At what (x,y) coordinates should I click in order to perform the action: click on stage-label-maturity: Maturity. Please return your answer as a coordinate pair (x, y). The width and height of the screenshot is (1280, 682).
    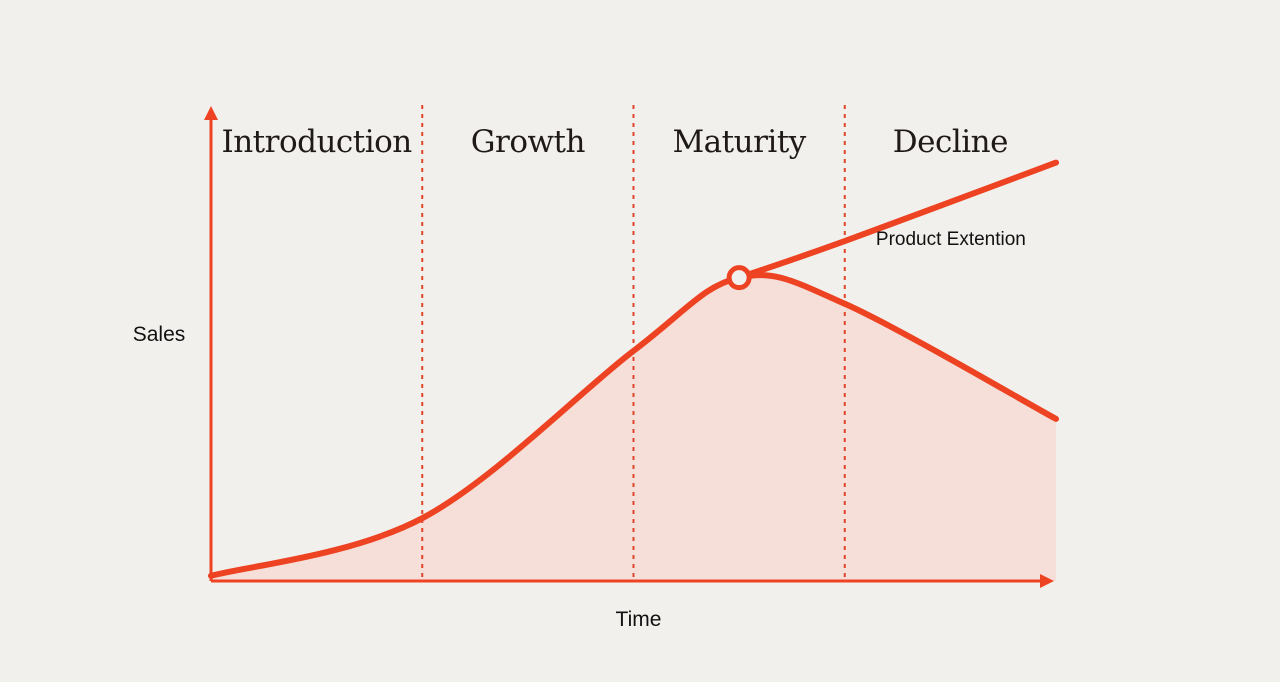
    Looking at the image, I should click on (739, 142).